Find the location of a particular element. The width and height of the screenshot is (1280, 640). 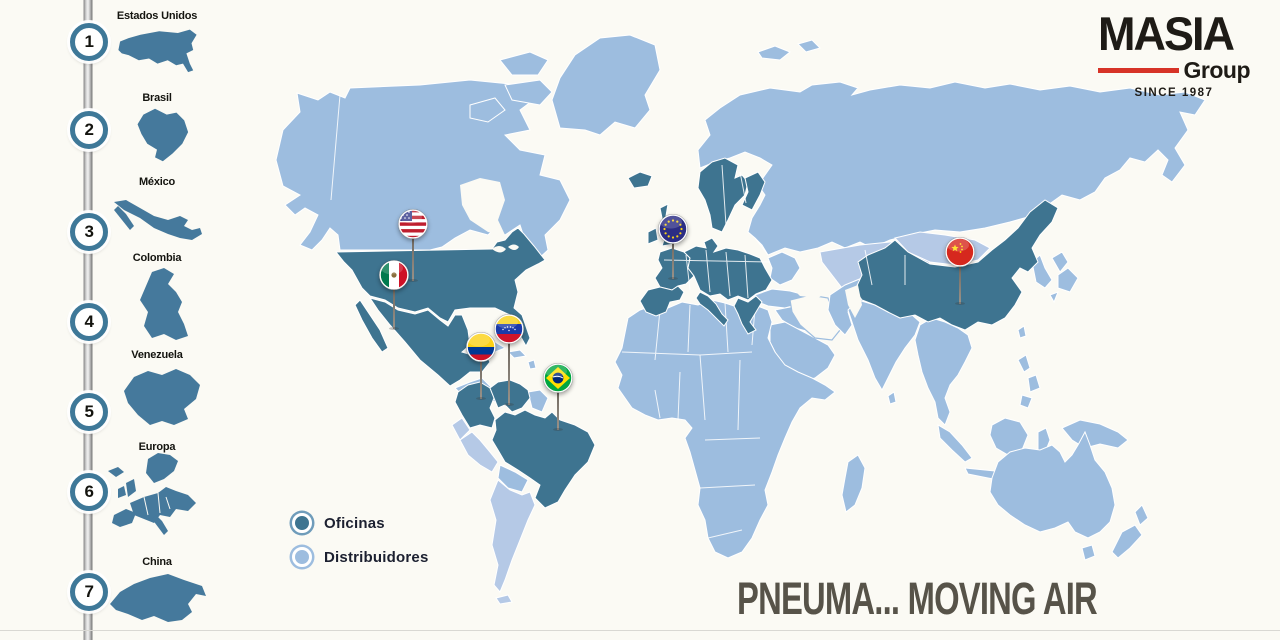

region-usa is located at coordinates (440, 287).